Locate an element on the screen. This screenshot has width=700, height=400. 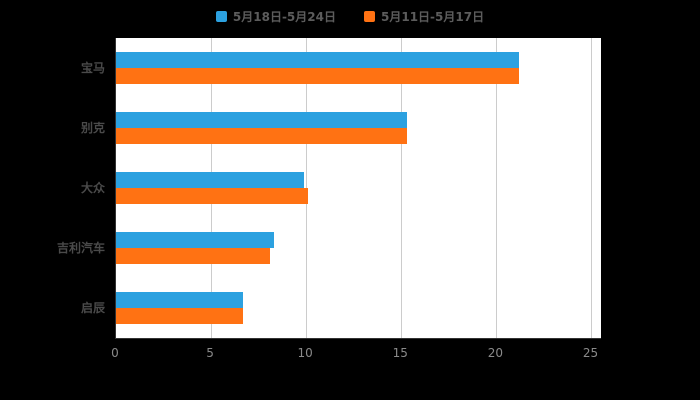
x-axis-tick-20: 20 is located at coordinates (495, 353).